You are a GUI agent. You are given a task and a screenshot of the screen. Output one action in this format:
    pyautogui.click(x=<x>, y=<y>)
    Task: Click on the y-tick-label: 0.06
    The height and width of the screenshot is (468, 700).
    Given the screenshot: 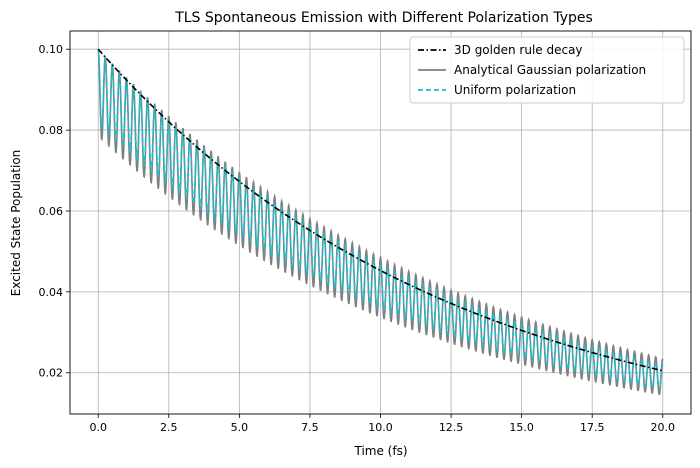 What is the action you would take?
    pyautogui.click(x=51, y=211)
    